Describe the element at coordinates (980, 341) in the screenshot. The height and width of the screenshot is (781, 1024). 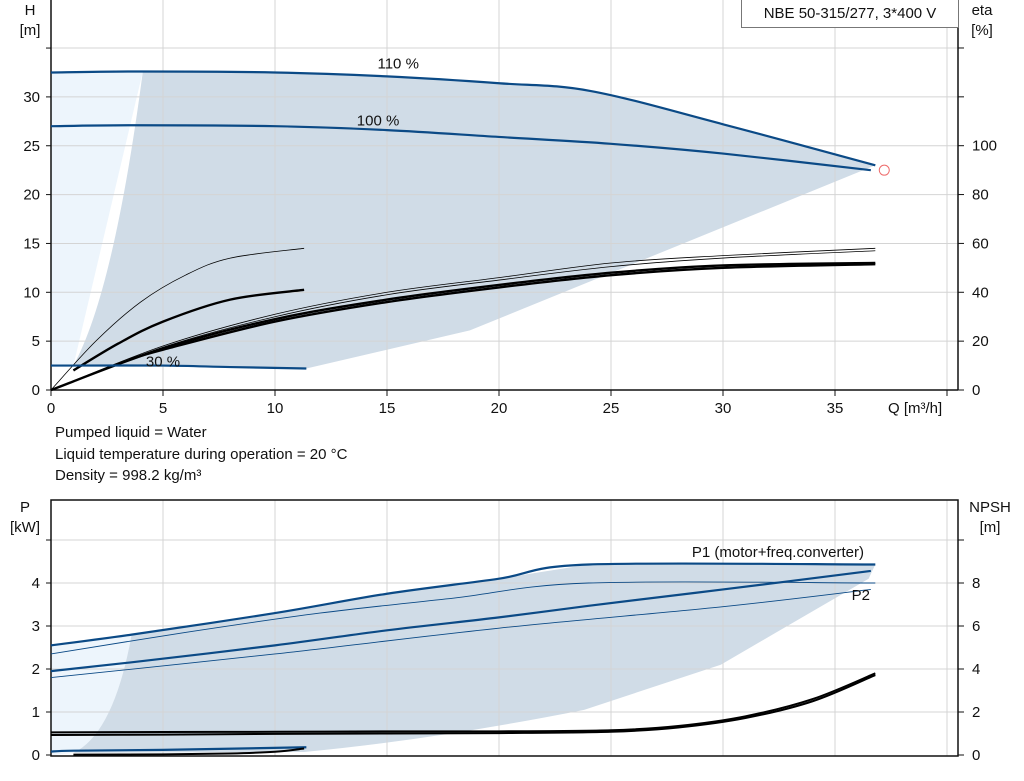
I see `y2-tick-label: 20` at that location.